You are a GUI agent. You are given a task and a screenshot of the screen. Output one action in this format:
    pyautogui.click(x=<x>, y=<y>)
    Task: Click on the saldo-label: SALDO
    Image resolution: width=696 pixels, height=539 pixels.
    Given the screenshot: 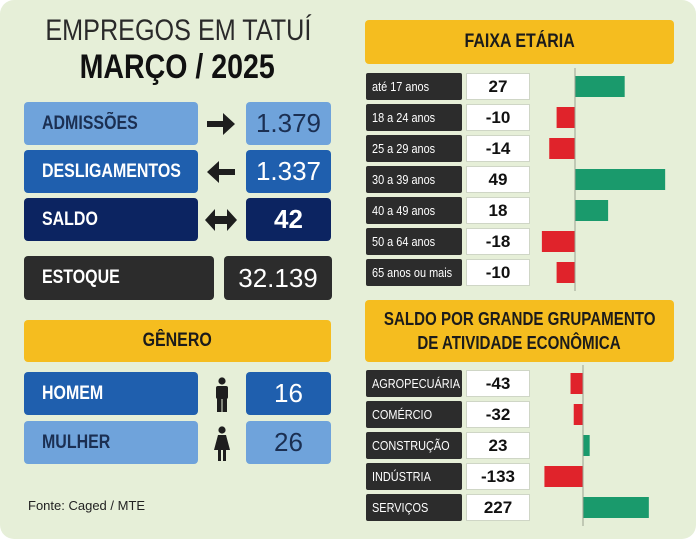 What is the action you would take?
    pyautogui.click(x=111, y=219)
    